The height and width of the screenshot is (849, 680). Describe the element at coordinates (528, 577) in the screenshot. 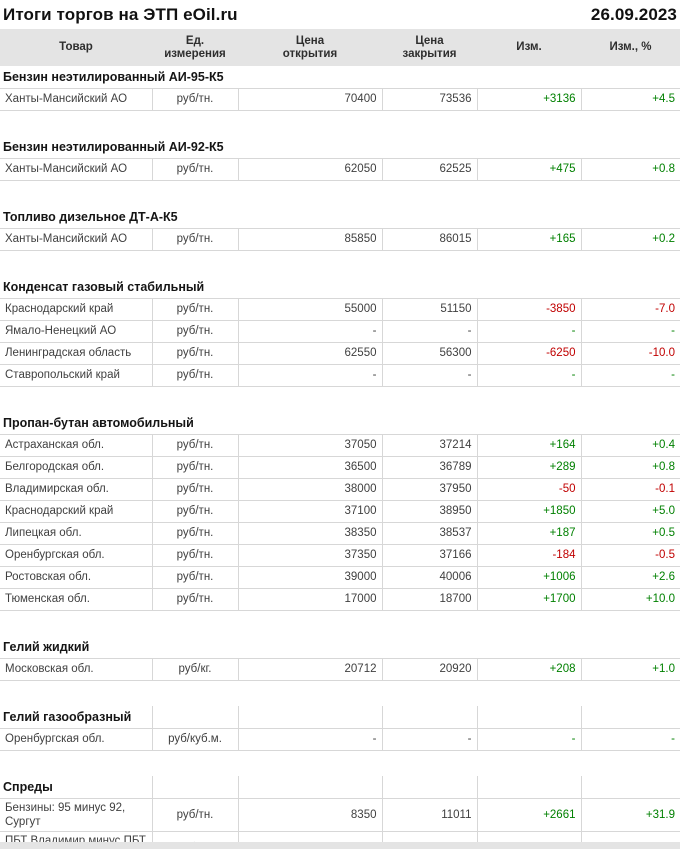

I see `change-cell: +1006` at that location.